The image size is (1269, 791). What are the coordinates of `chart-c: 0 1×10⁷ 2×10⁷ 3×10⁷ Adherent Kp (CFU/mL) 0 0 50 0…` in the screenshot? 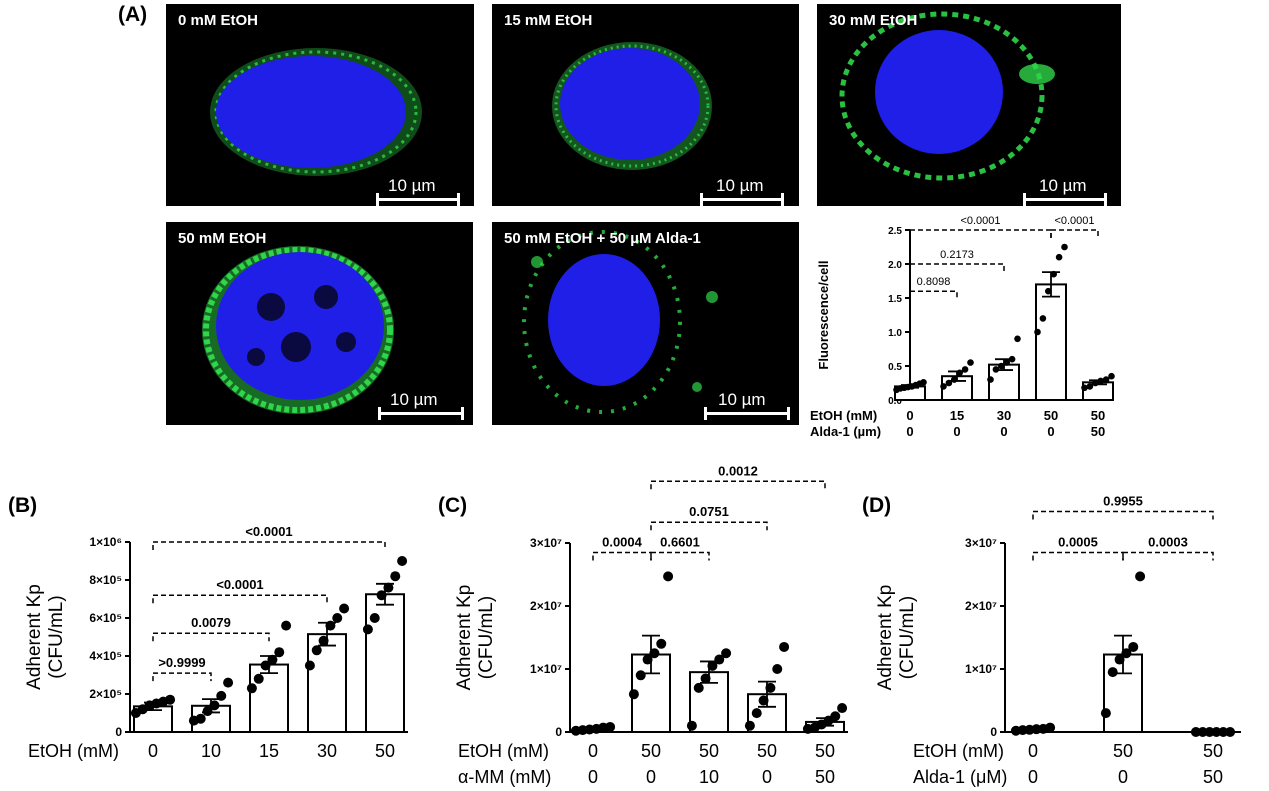 It's located at (651, 625).